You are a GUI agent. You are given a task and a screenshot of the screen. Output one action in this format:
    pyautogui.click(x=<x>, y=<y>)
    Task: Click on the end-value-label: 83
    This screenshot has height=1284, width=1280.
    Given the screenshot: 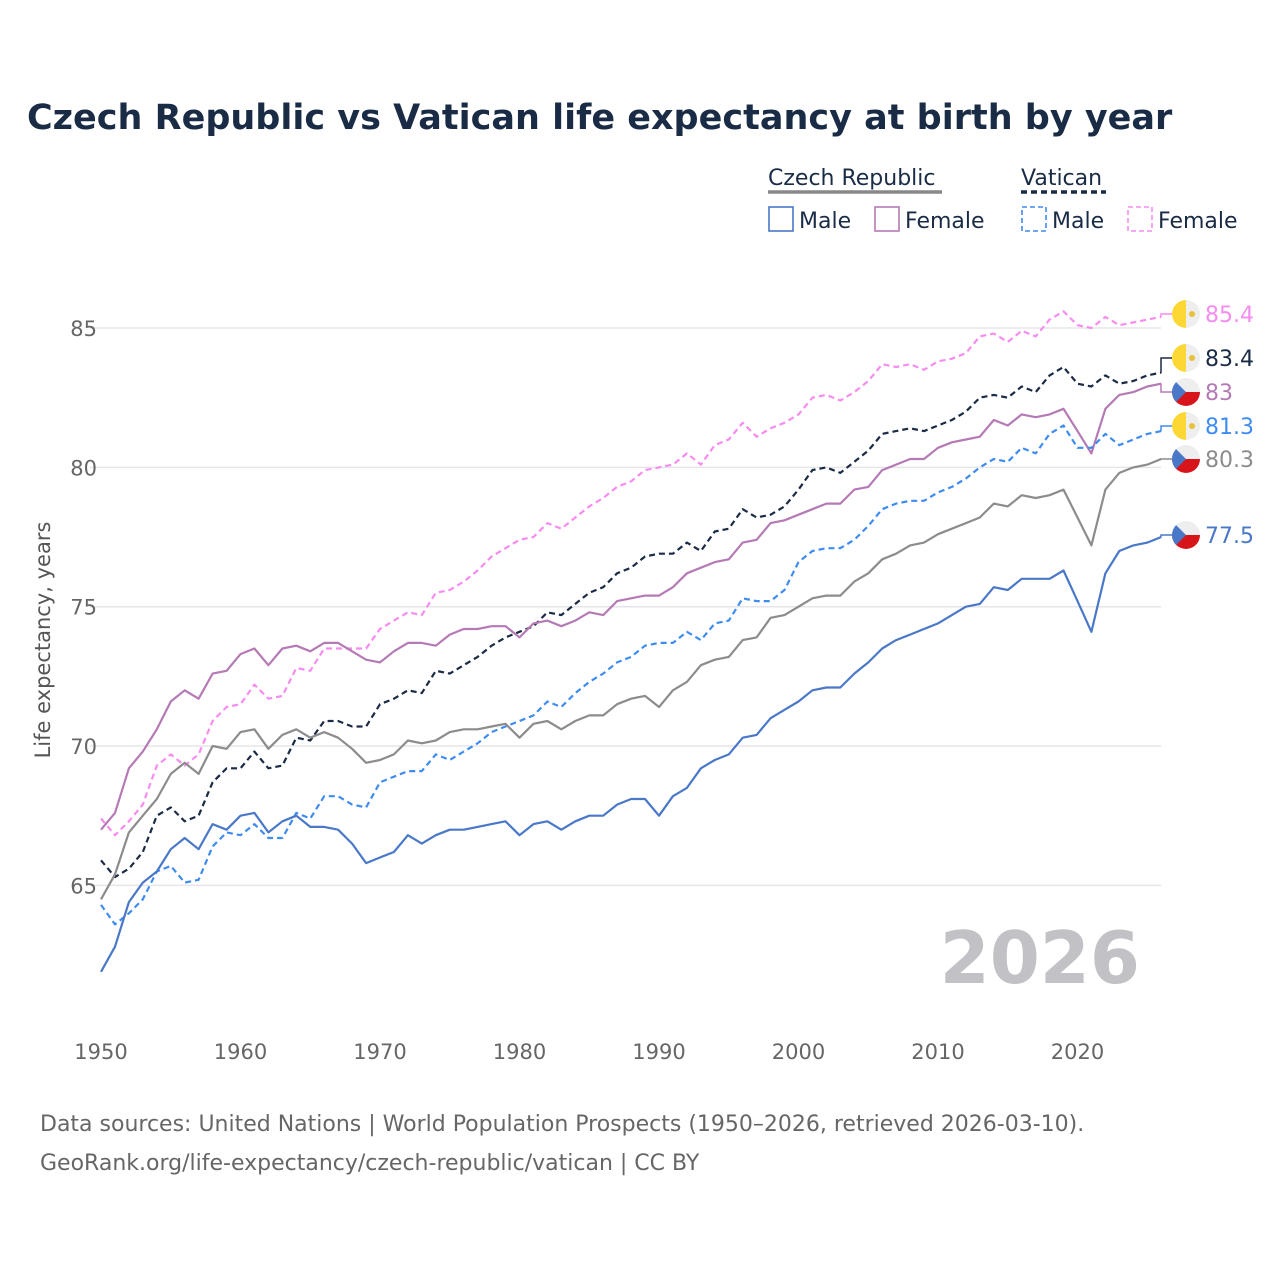 What is the action you would take?
    pyautogui.click(x=1219, y=393)
    